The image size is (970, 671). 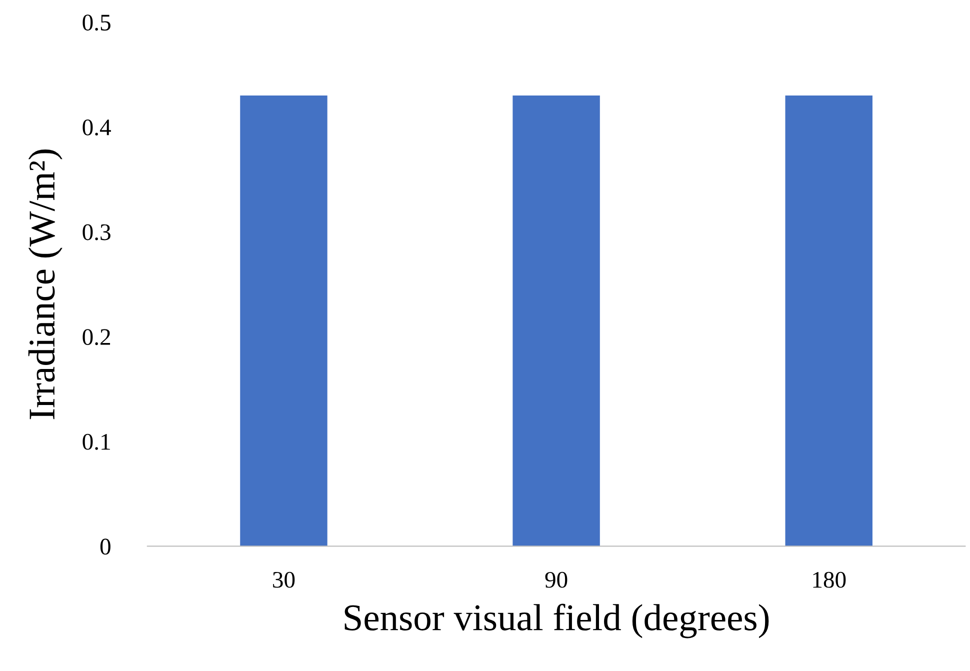 What do you see at coordinates (96, 232) in the screenshot?
I see `y-tick-label: 0.3` at bounding box center [96, 232].